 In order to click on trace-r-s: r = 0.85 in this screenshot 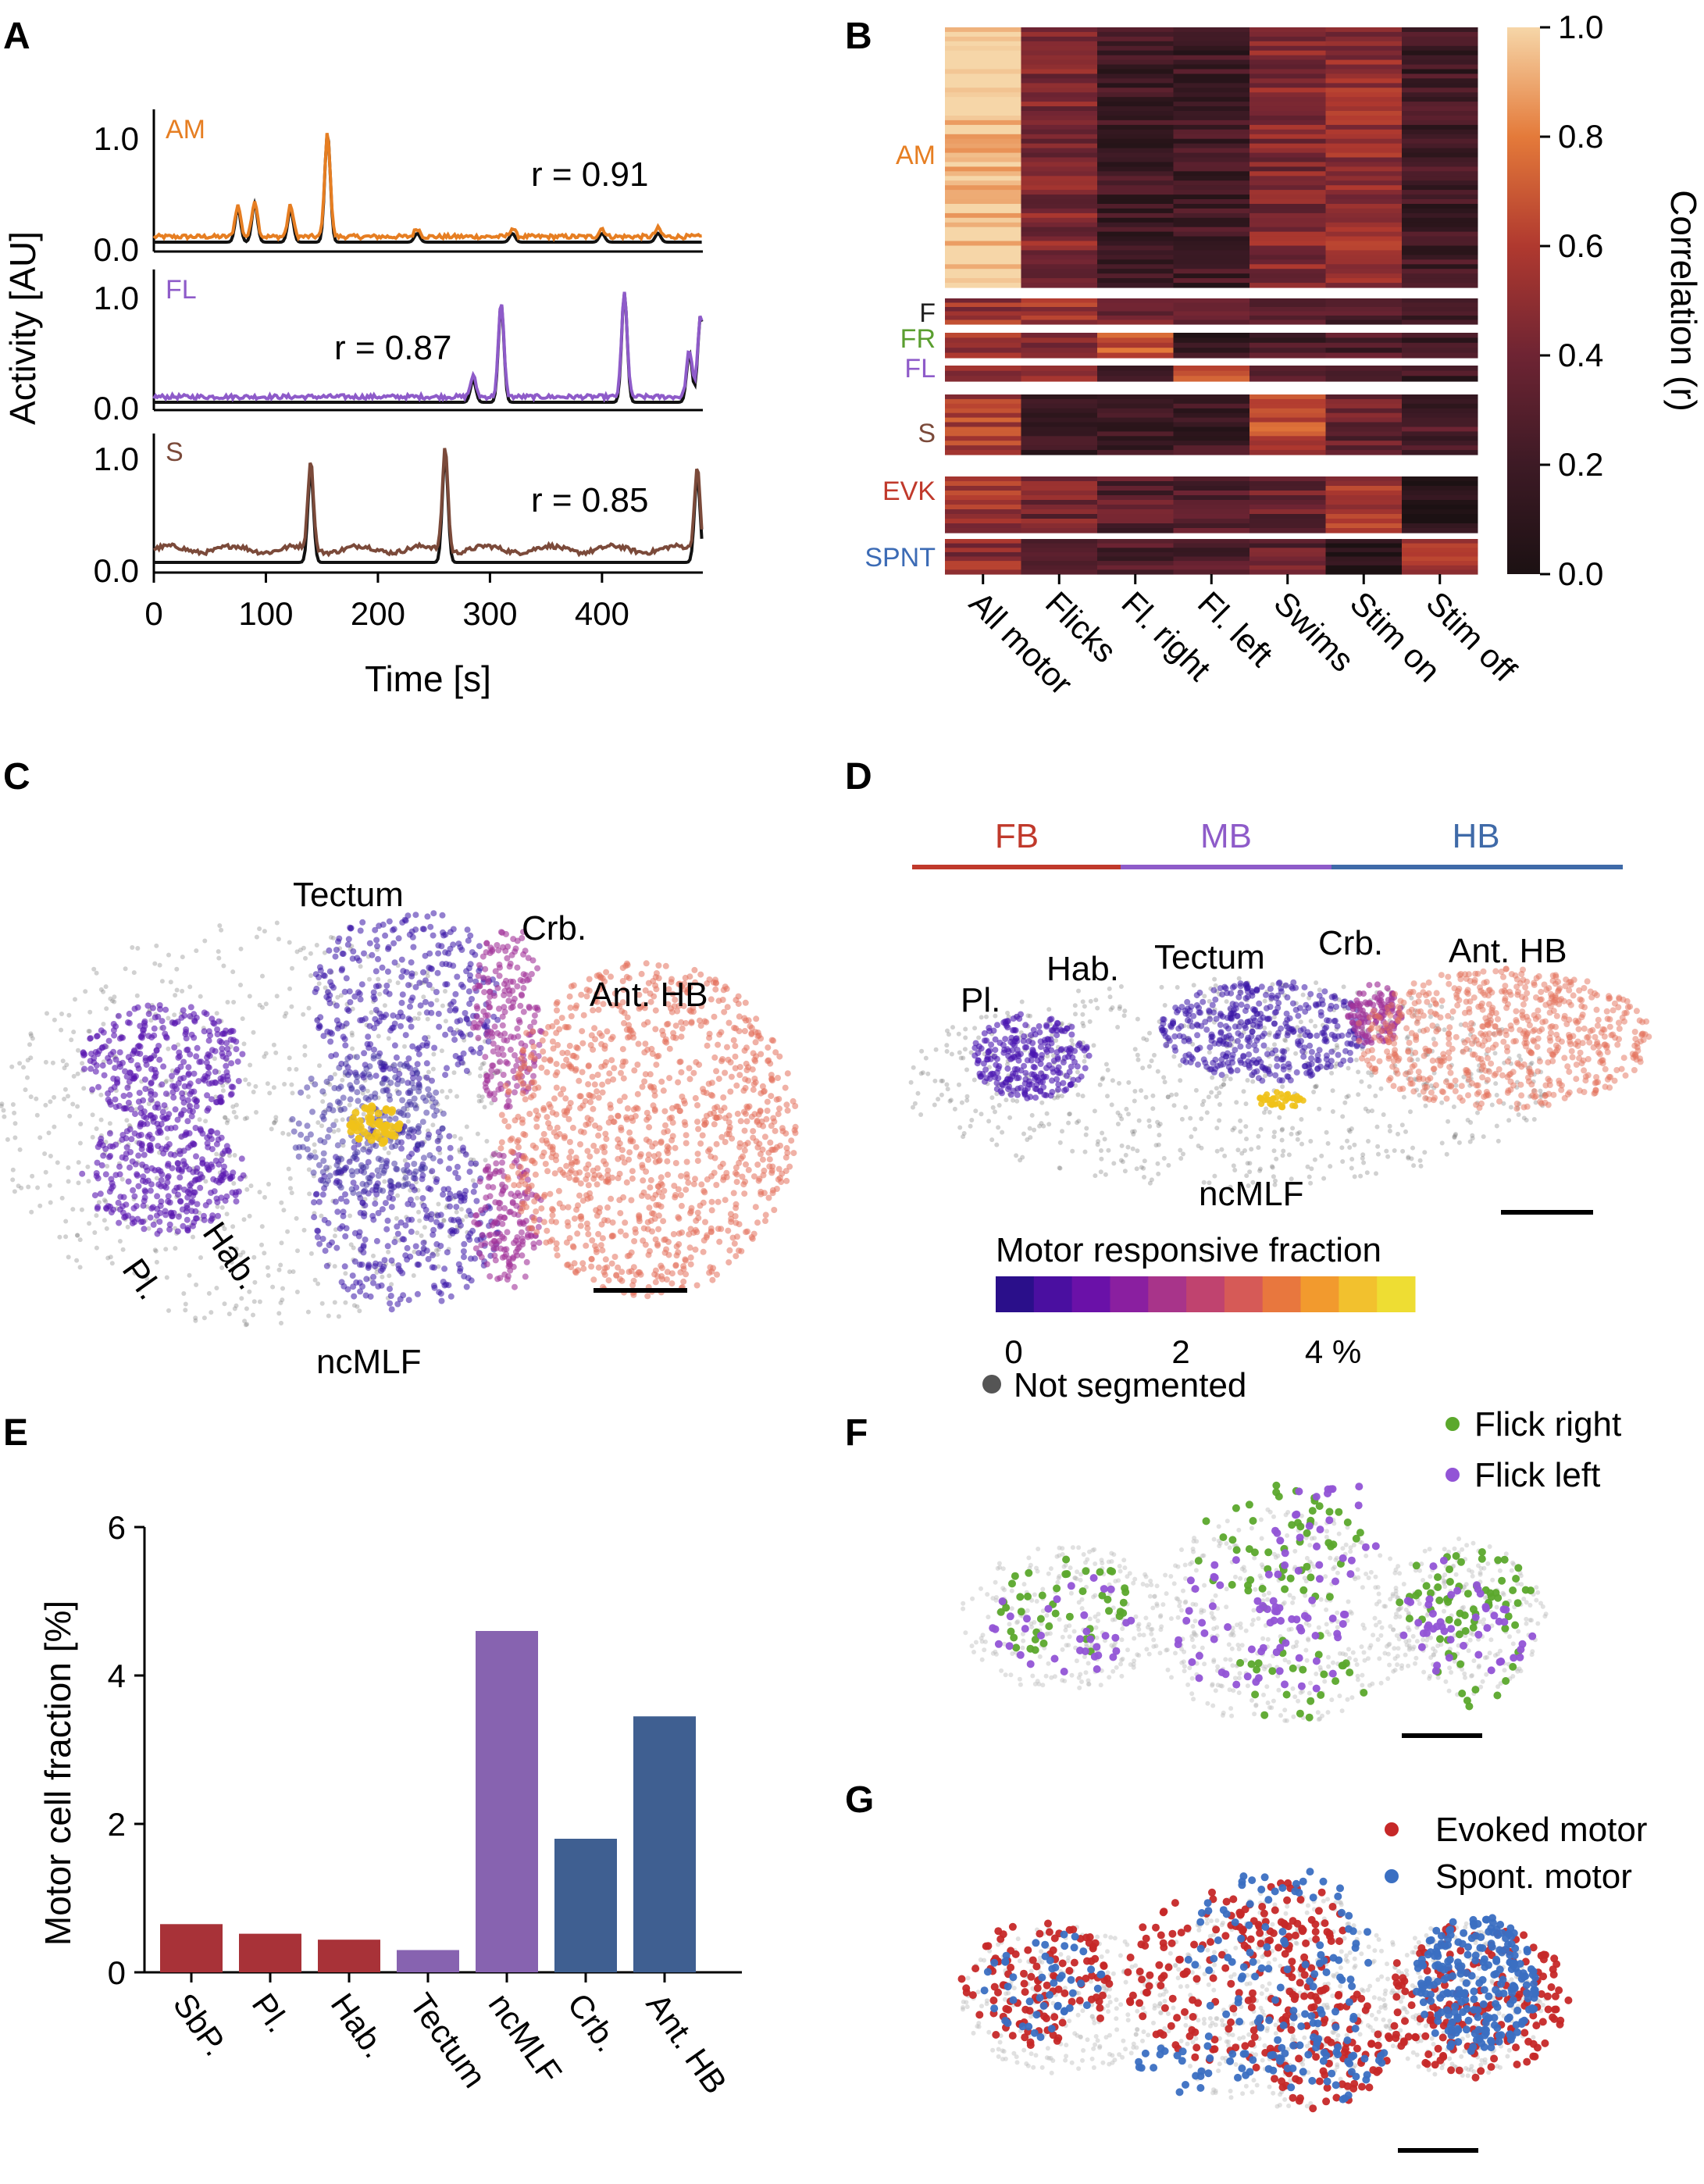, I will do `click(590, 500)`.